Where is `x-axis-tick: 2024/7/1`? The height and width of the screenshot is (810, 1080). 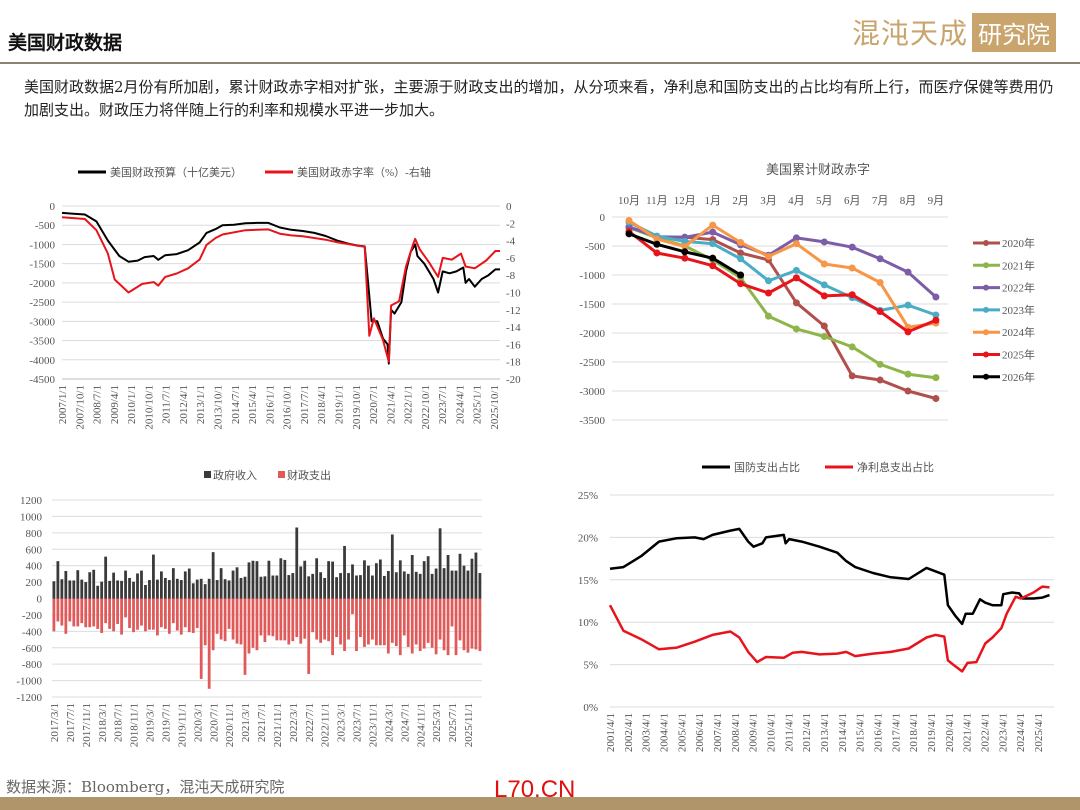
x-axis-tick: 2024/7/1 is located at coordinates (405, 722).